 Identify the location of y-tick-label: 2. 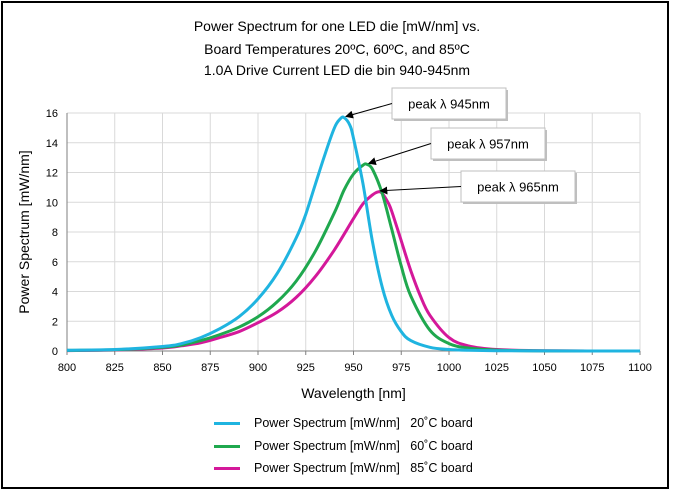
(55, 322).